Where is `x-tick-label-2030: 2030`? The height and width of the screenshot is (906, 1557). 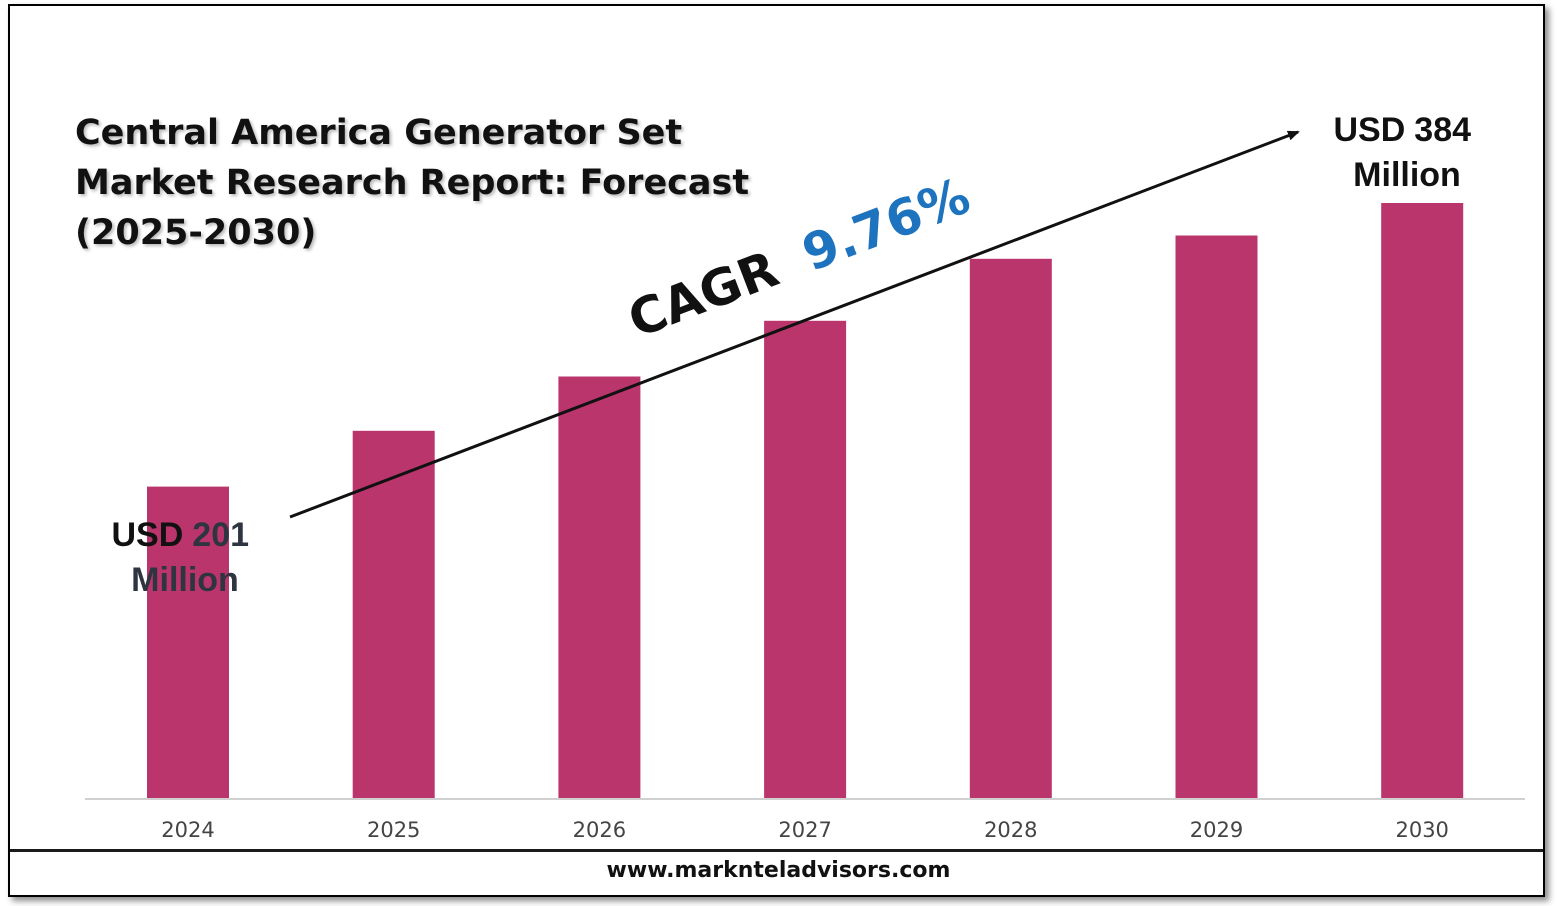 x-tick-label-2030: 2030 is located at coordinates (1421, 830).